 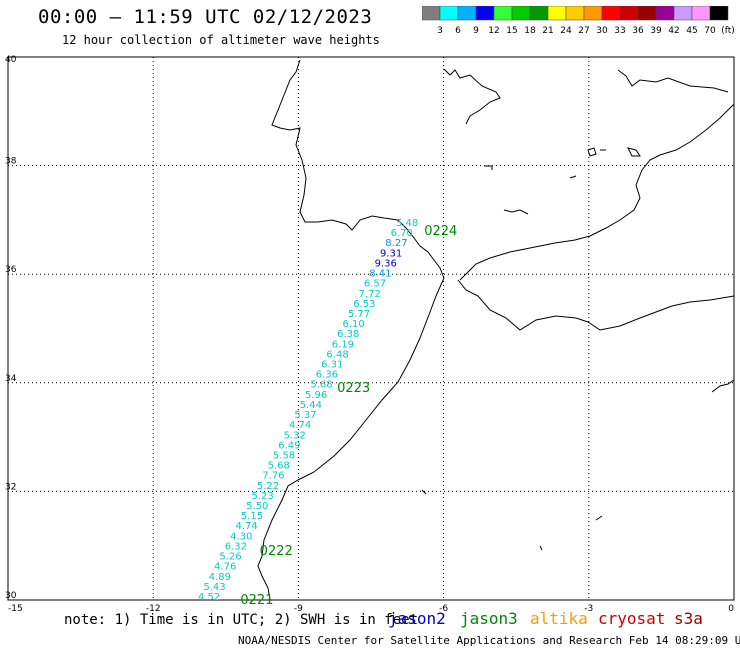 I want to click on coastline-algeria, so click(x=578, y=465).